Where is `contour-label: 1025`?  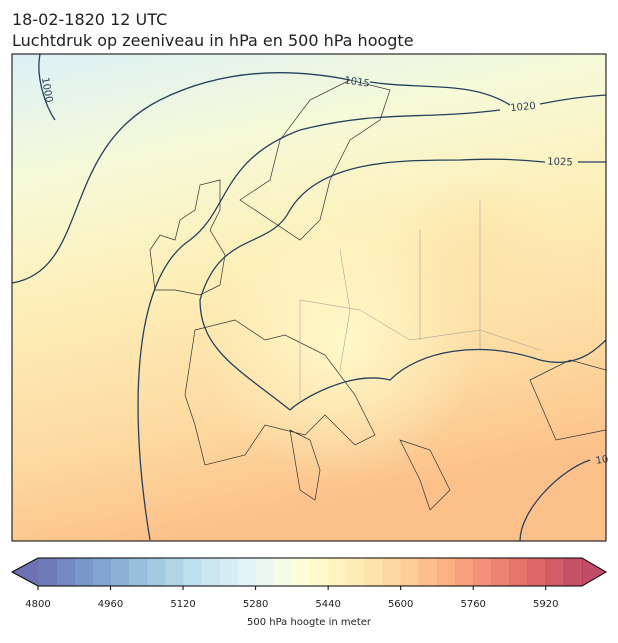 contour-label: 1025 is located at coordinates (560, 163).